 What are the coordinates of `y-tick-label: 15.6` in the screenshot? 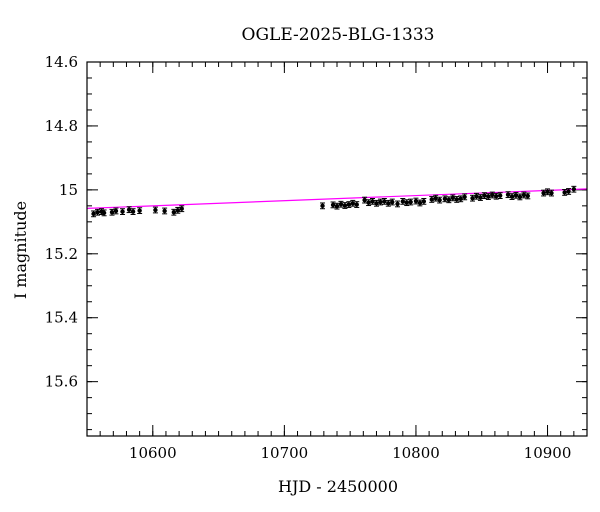 It's located at (61, 382).